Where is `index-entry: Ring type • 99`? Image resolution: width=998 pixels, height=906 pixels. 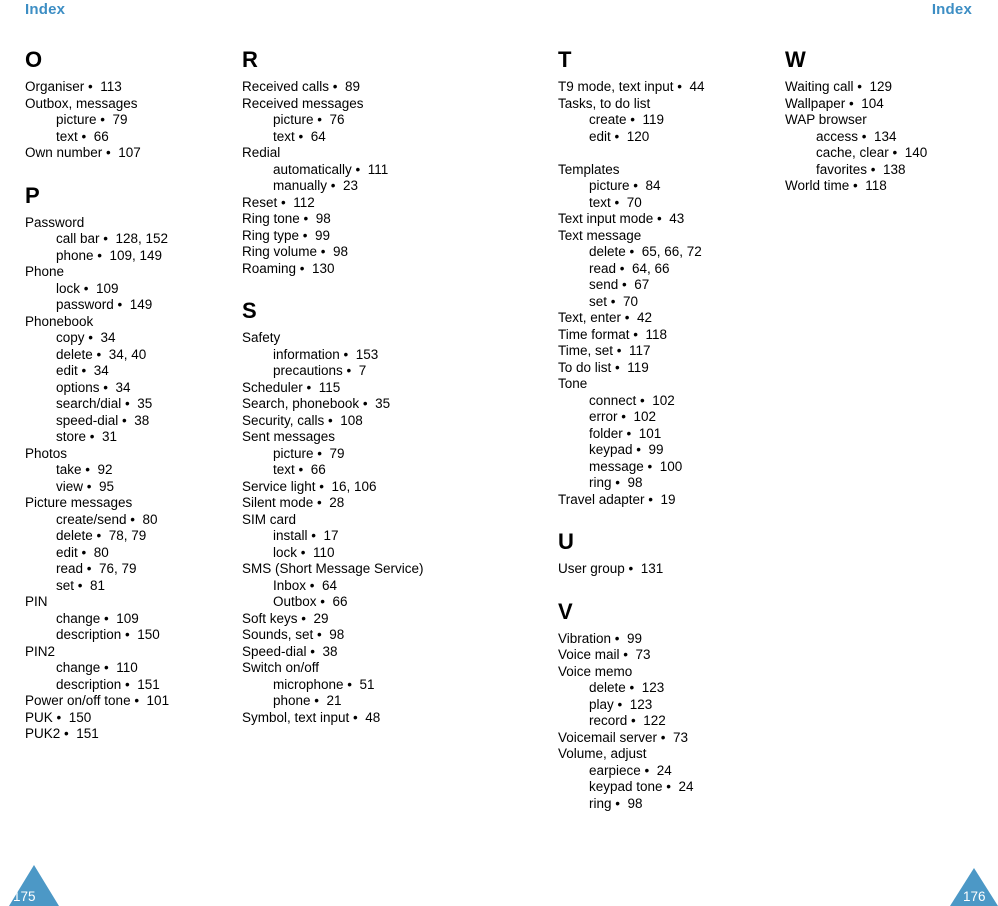
index-entry: Ring type • 99 is located at coordinates (286, 235).